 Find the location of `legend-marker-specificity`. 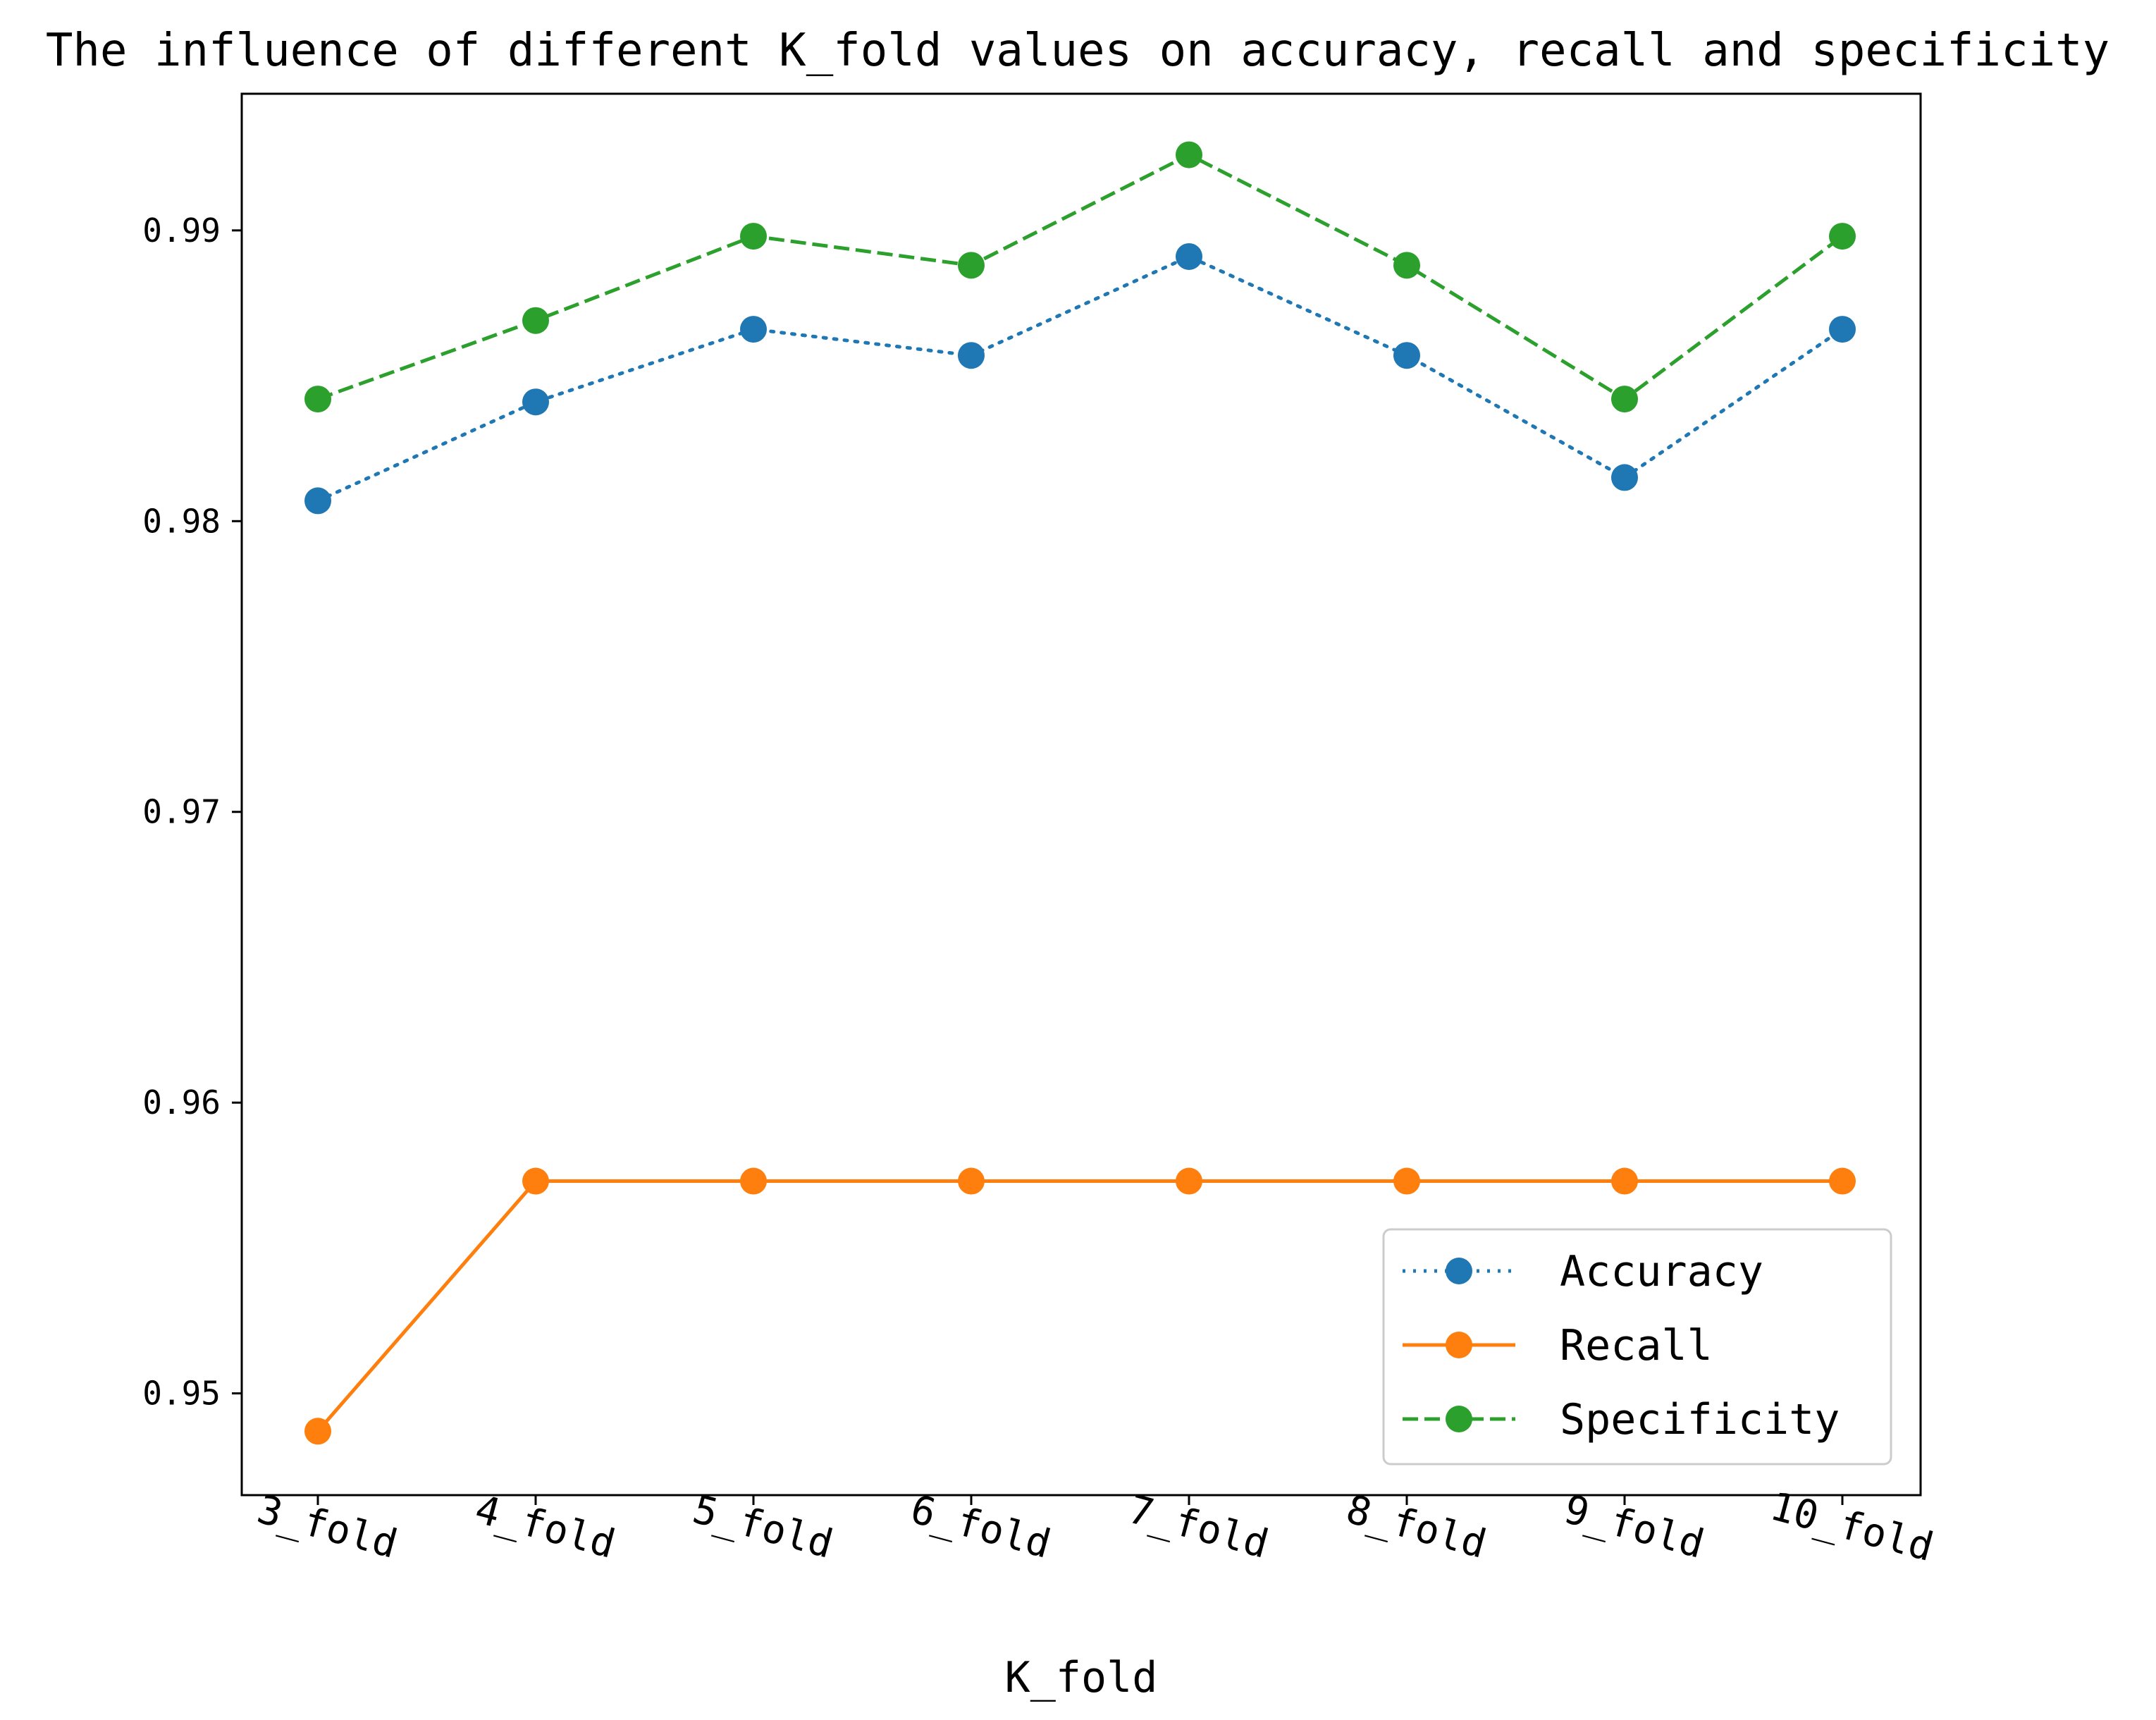

legend-marker-specificity is located at coordinates (1459, 1419).